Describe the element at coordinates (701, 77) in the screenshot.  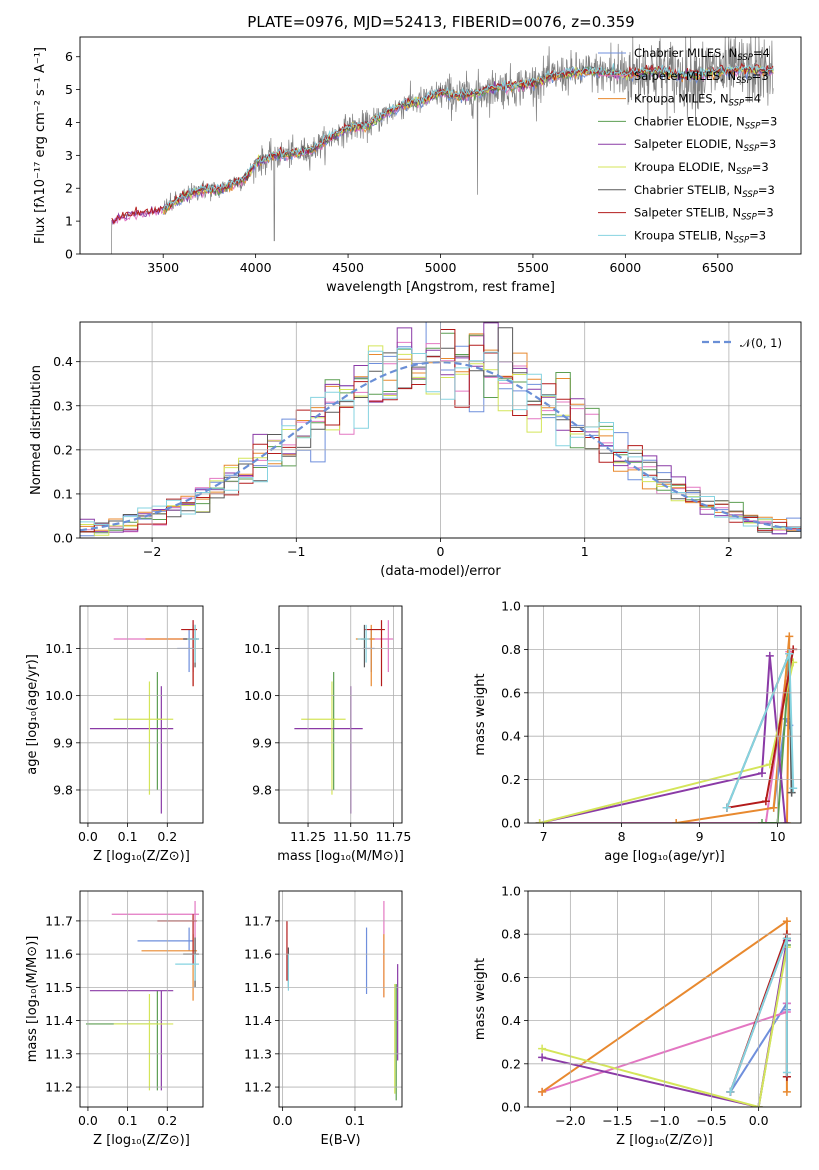
I see `legend-label: Salpeter MILES, NSSP=3` at that location.